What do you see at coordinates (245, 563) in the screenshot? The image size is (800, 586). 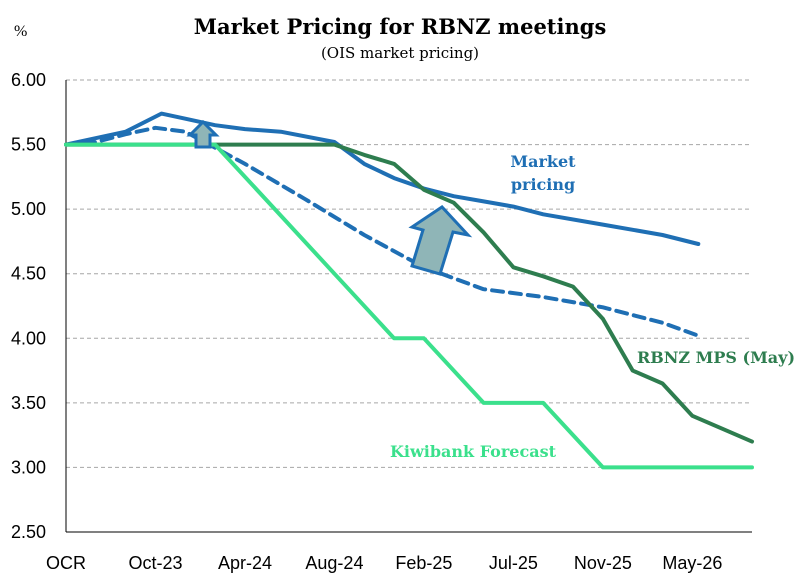 I see `x-tick-label: Apr-24` at bounding box center [245, 563].